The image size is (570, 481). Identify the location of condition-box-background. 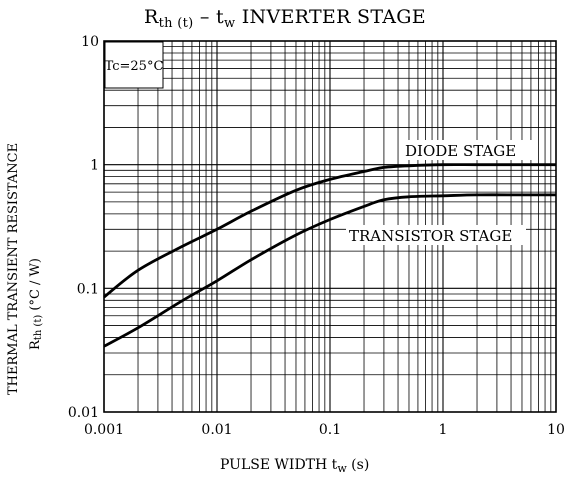
(134, 65).